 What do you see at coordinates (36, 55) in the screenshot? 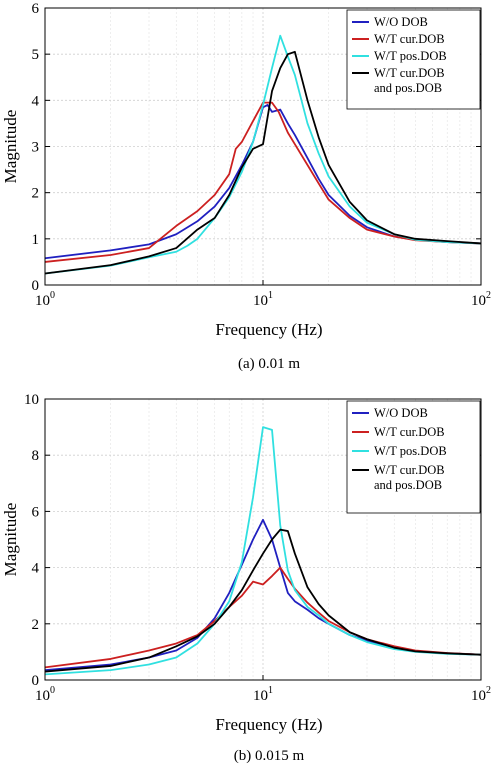
I see `y-tick-label: 5` at bounding box center [36, 55].